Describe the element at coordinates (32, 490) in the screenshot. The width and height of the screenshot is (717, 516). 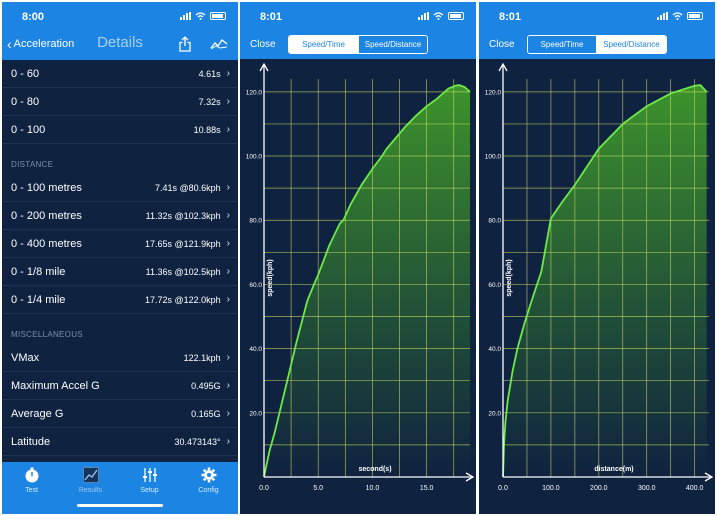
I see `tab-test: Test` at that location.